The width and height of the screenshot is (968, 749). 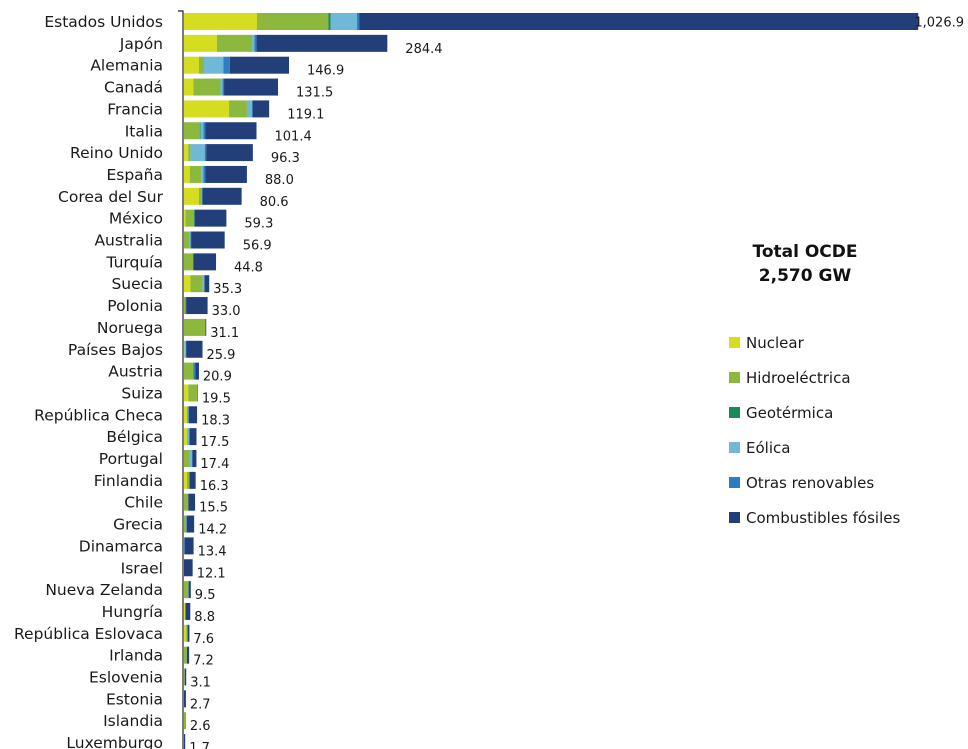 What do you see at coordinates (775, 342) in the screenshot?
I see `legend-label: Nuclear` at bounding box center [775, 342].